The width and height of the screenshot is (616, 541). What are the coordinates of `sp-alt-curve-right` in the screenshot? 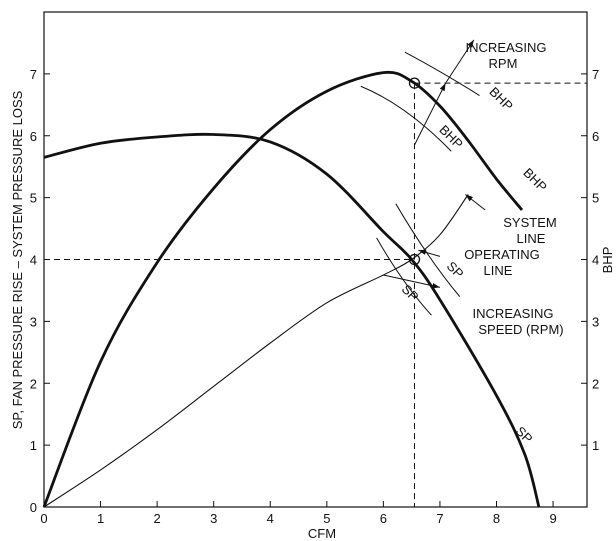 It's located at (428, 250).